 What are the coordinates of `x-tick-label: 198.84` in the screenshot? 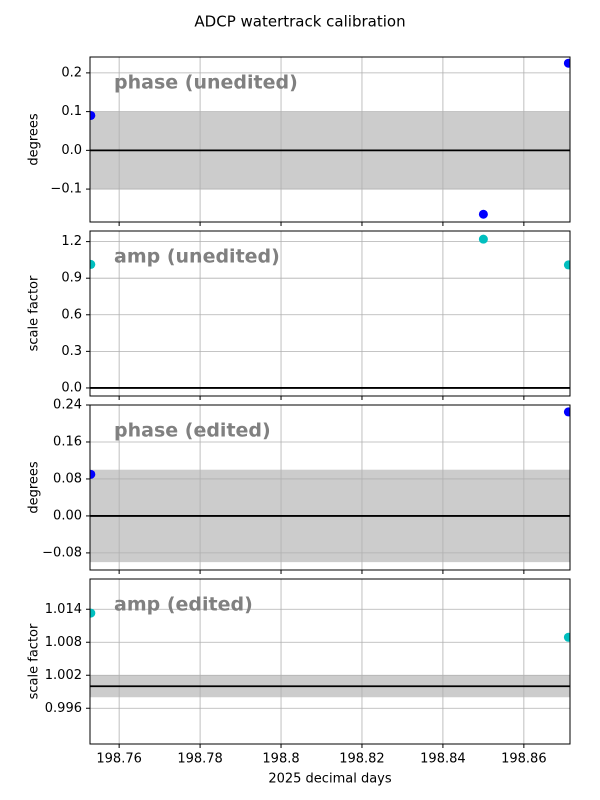 It's located at (443, 759).